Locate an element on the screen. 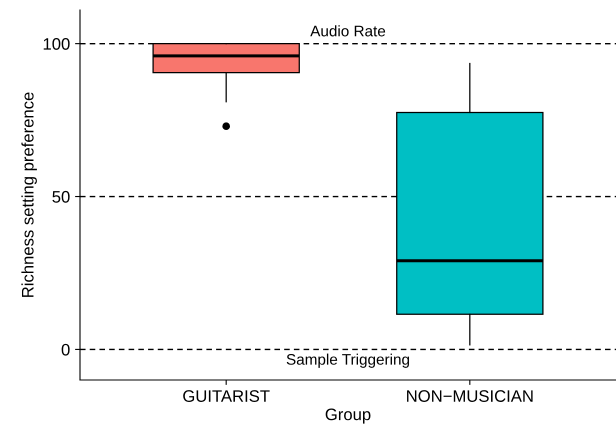 The width and height of the screenshot is (616, 432). x-tick-label: GUITARIST is located at coordinates (226, 396).